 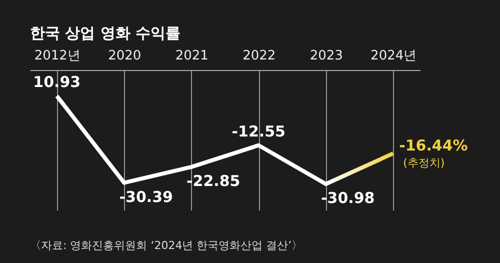 I want to click on annotation: (추정치), so click(x=424, y=163).